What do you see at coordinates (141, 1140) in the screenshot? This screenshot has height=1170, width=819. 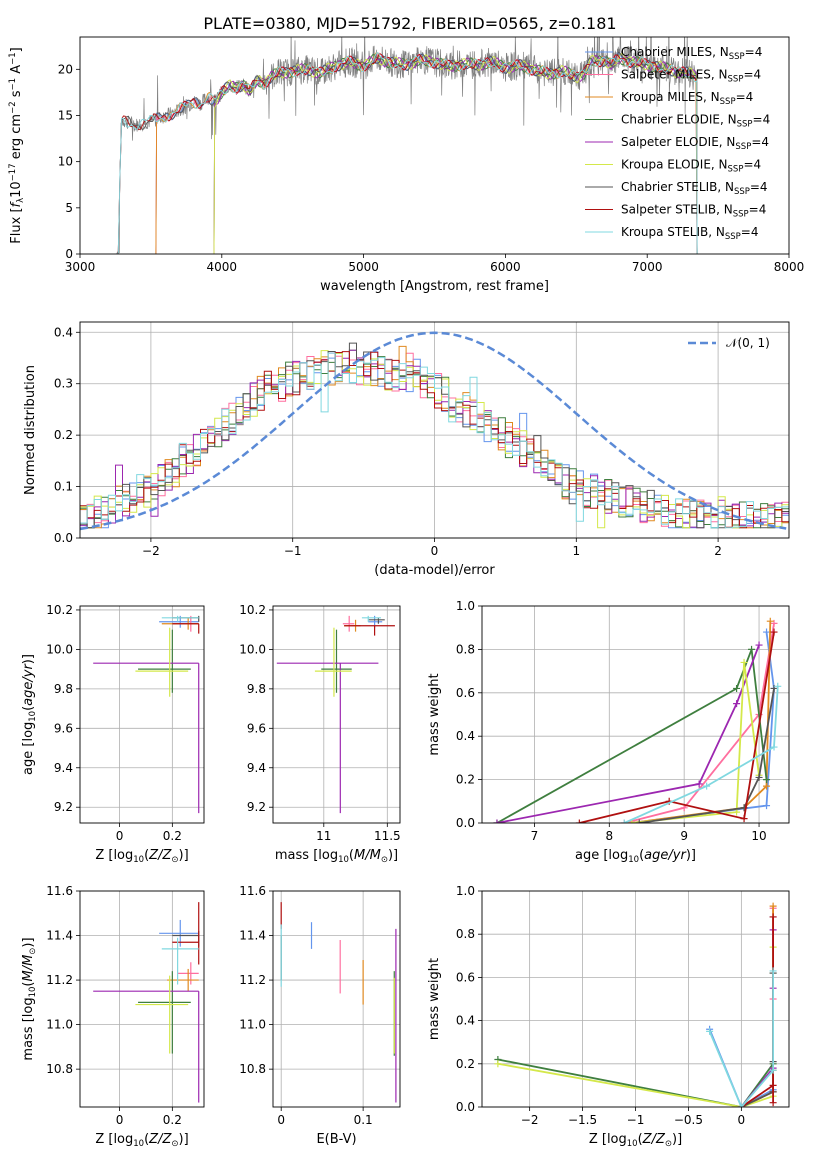 I see `x-axis-label: Z [log10(Z/Z⊙)]` at bounding box center [141, 1140].